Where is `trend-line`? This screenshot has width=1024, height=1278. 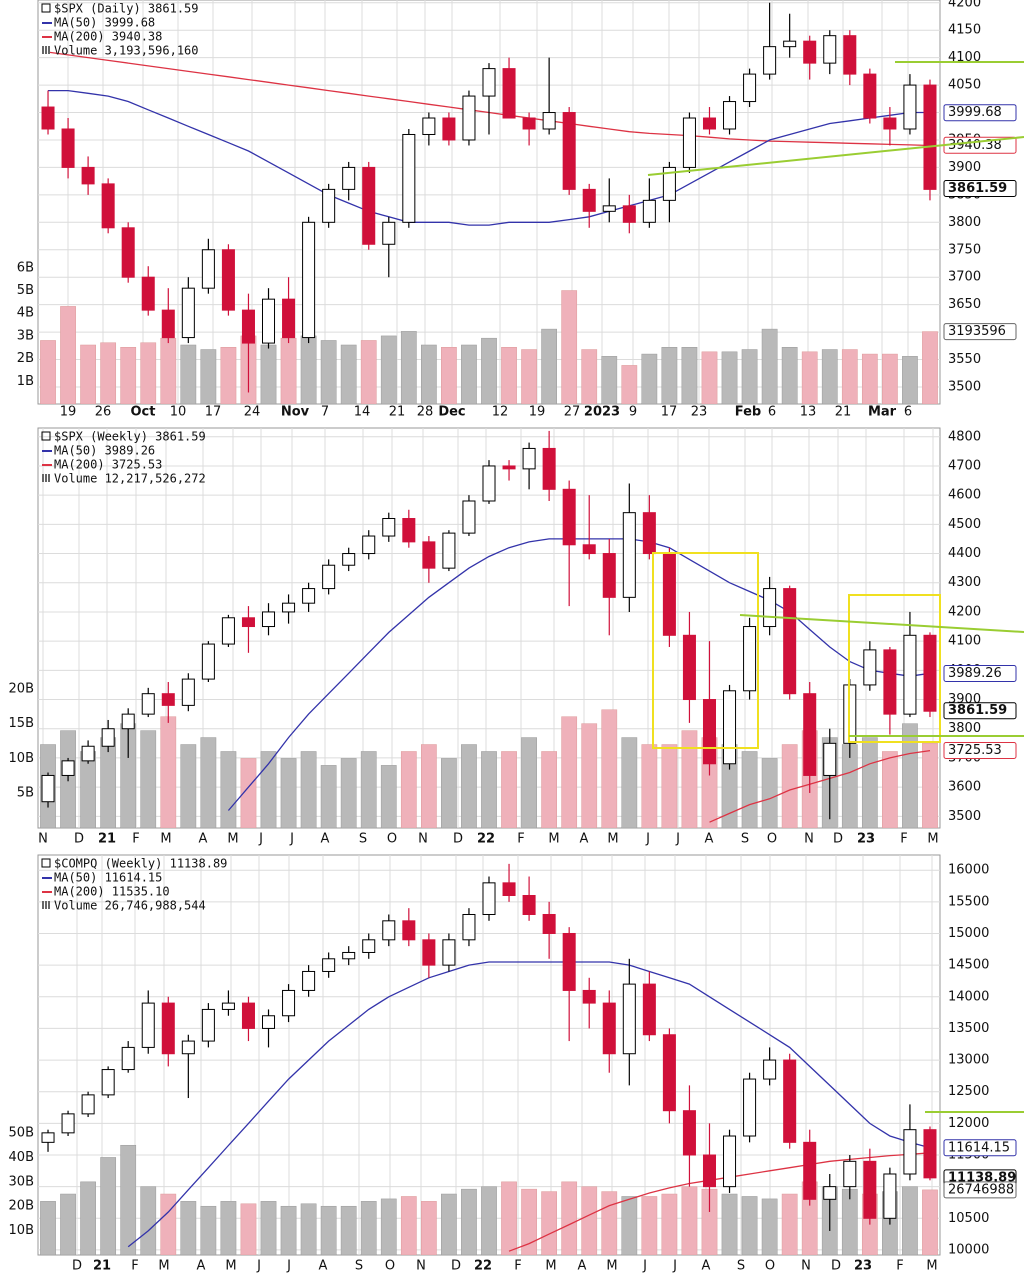 trend-line is located at coordinates (881, 623).